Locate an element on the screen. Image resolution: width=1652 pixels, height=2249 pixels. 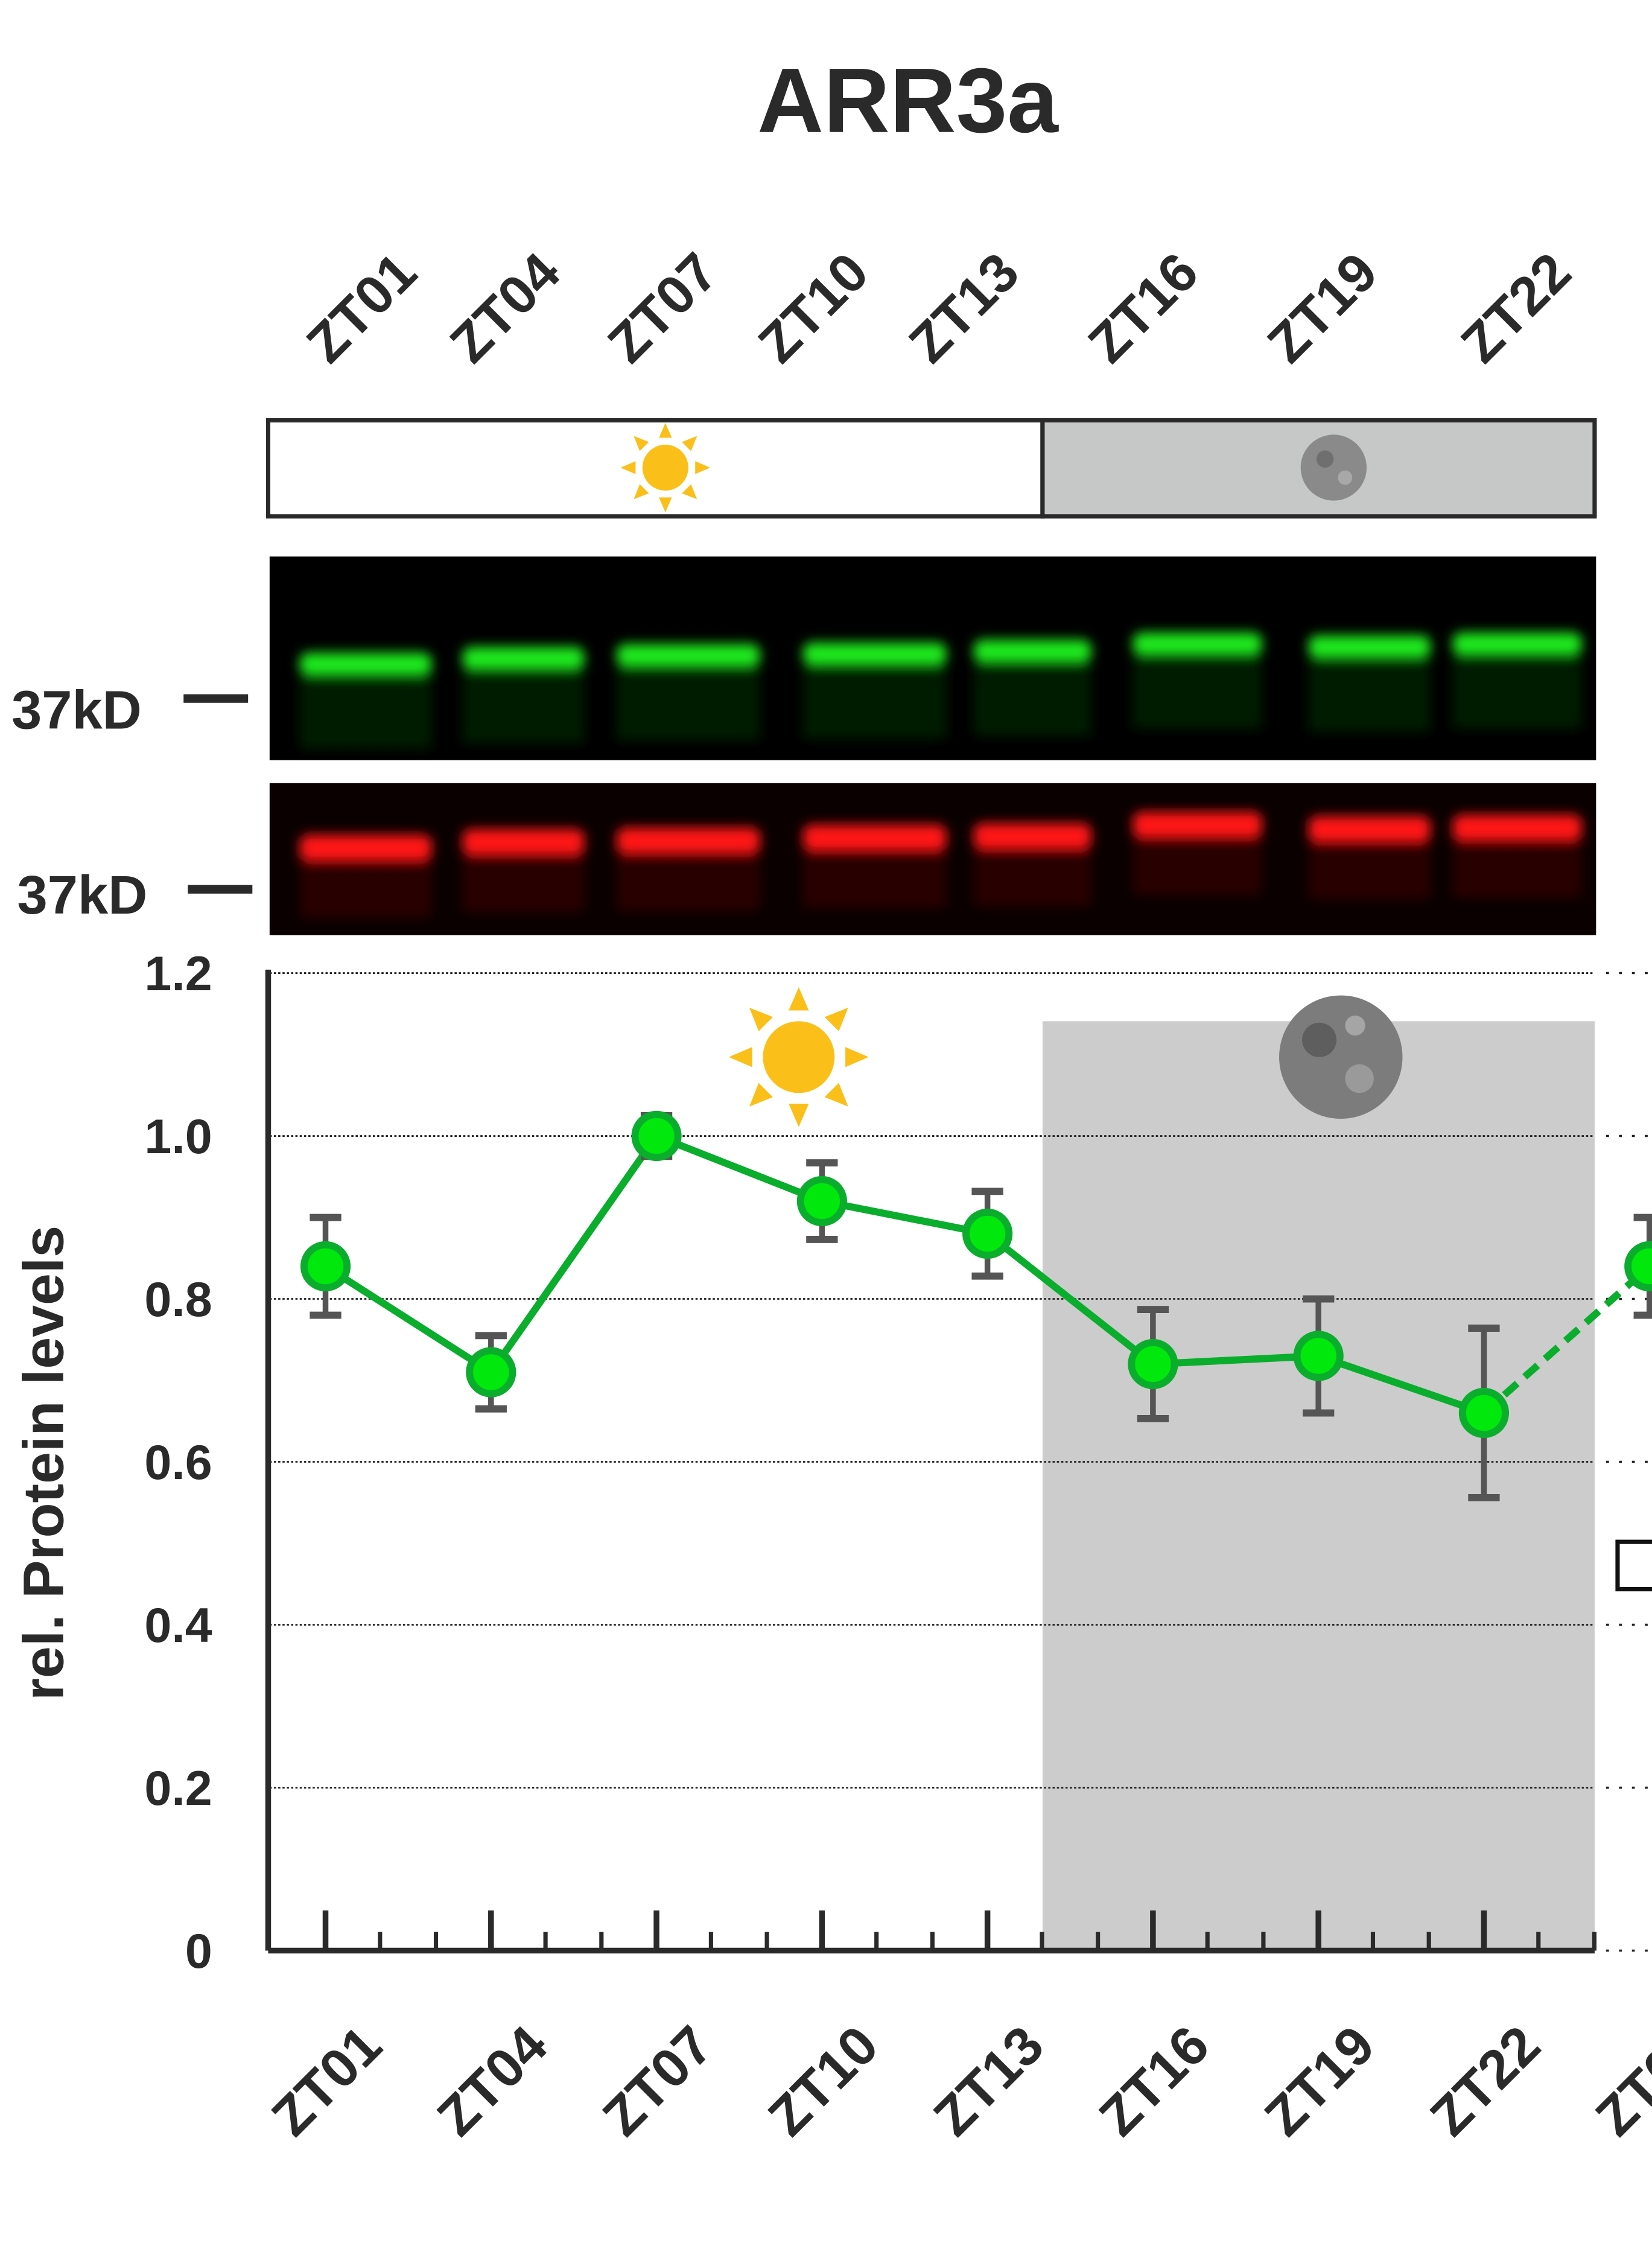
y-tick-label: 1.0 is located at coordinates (178, 1137).